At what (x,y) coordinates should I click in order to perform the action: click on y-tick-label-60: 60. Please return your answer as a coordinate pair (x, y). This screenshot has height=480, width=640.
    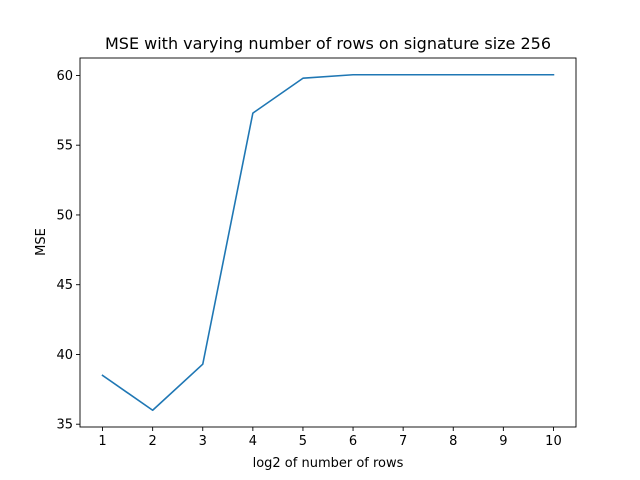
    Looking at the image, I should click on (64, 76).